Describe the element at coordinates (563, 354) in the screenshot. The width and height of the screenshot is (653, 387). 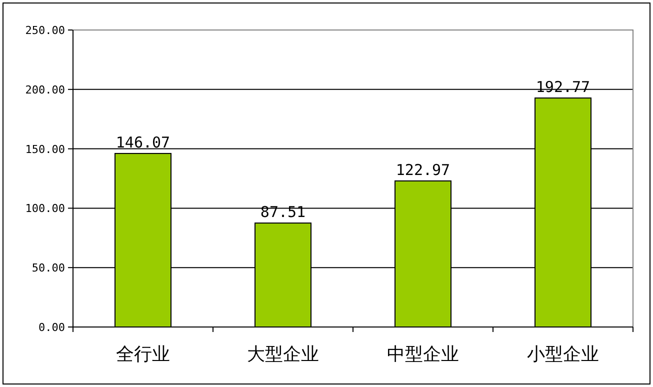
I see `x-tick-label: 小型企业` at that location.